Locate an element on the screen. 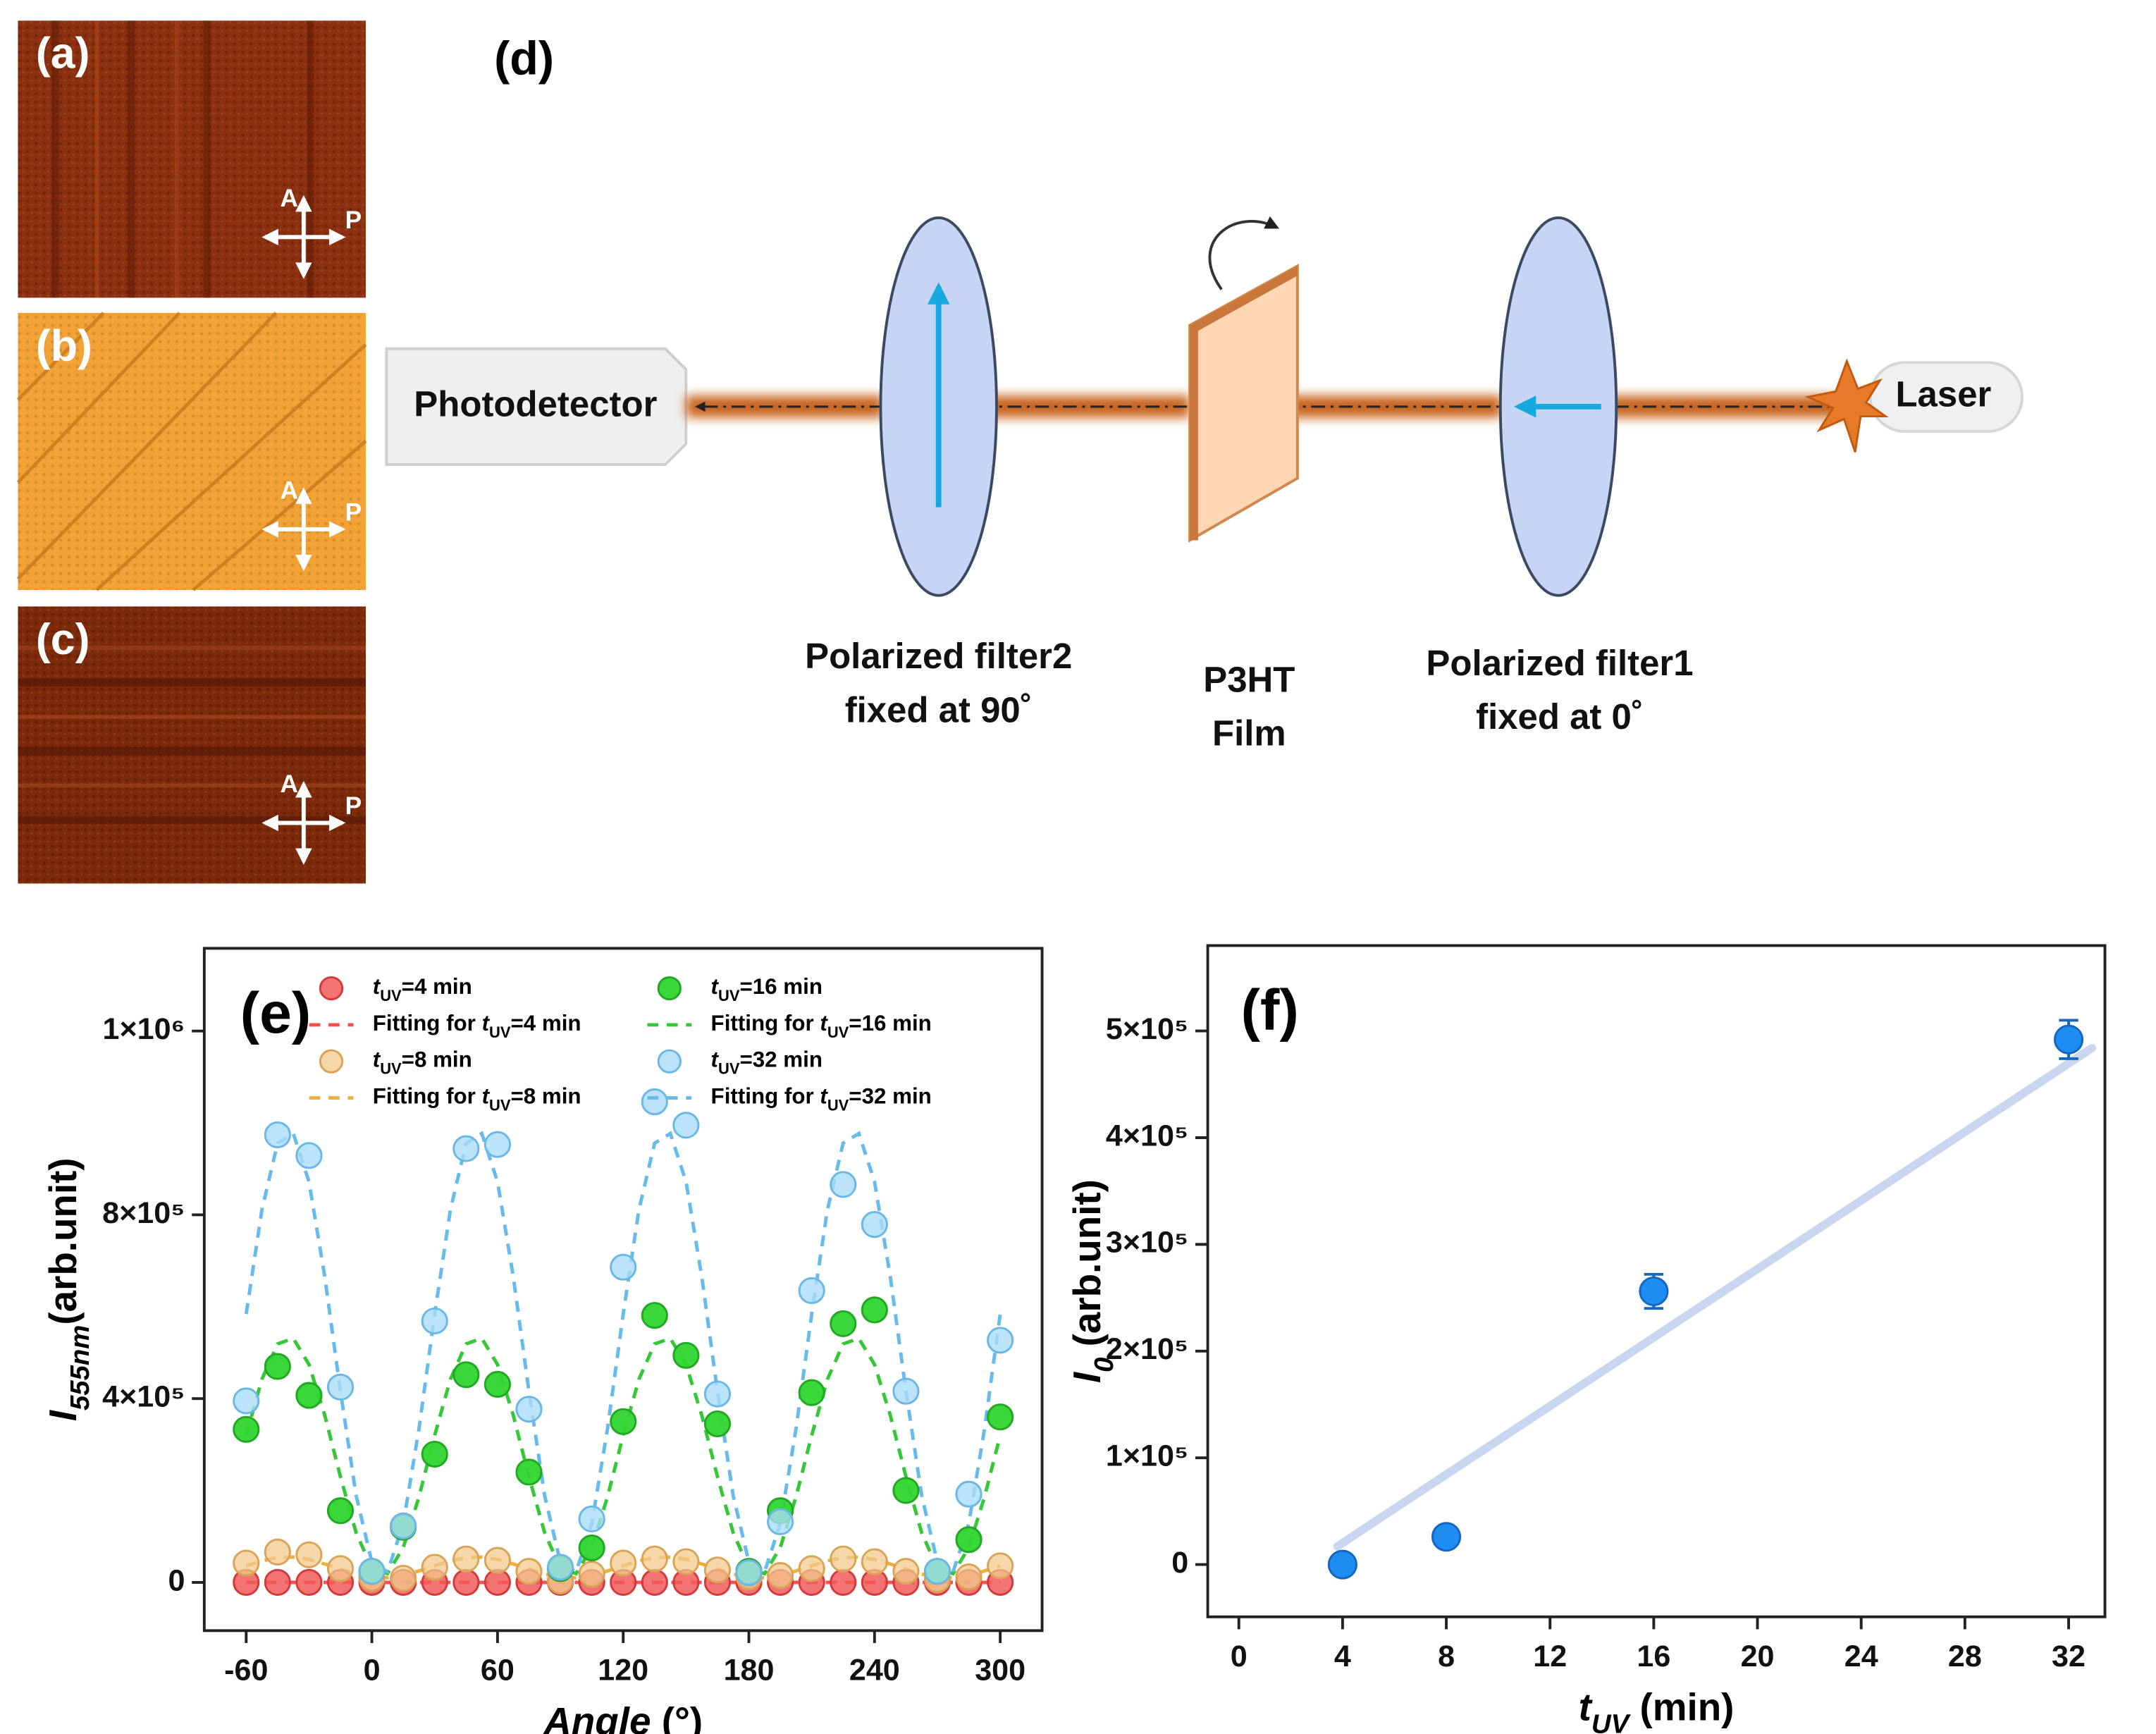 The height and width of the screenshot is (1734, 2156). axis-label-sub: UV is located at coordinates (1611, 1721).